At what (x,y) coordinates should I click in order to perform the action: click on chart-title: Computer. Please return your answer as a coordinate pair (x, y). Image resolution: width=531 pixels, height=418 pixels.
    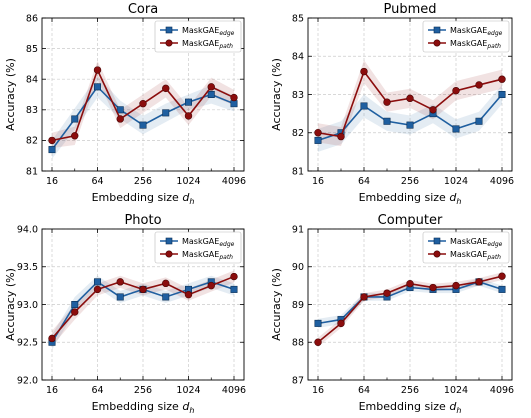
    Looking at the image, I should click on (410, 220).